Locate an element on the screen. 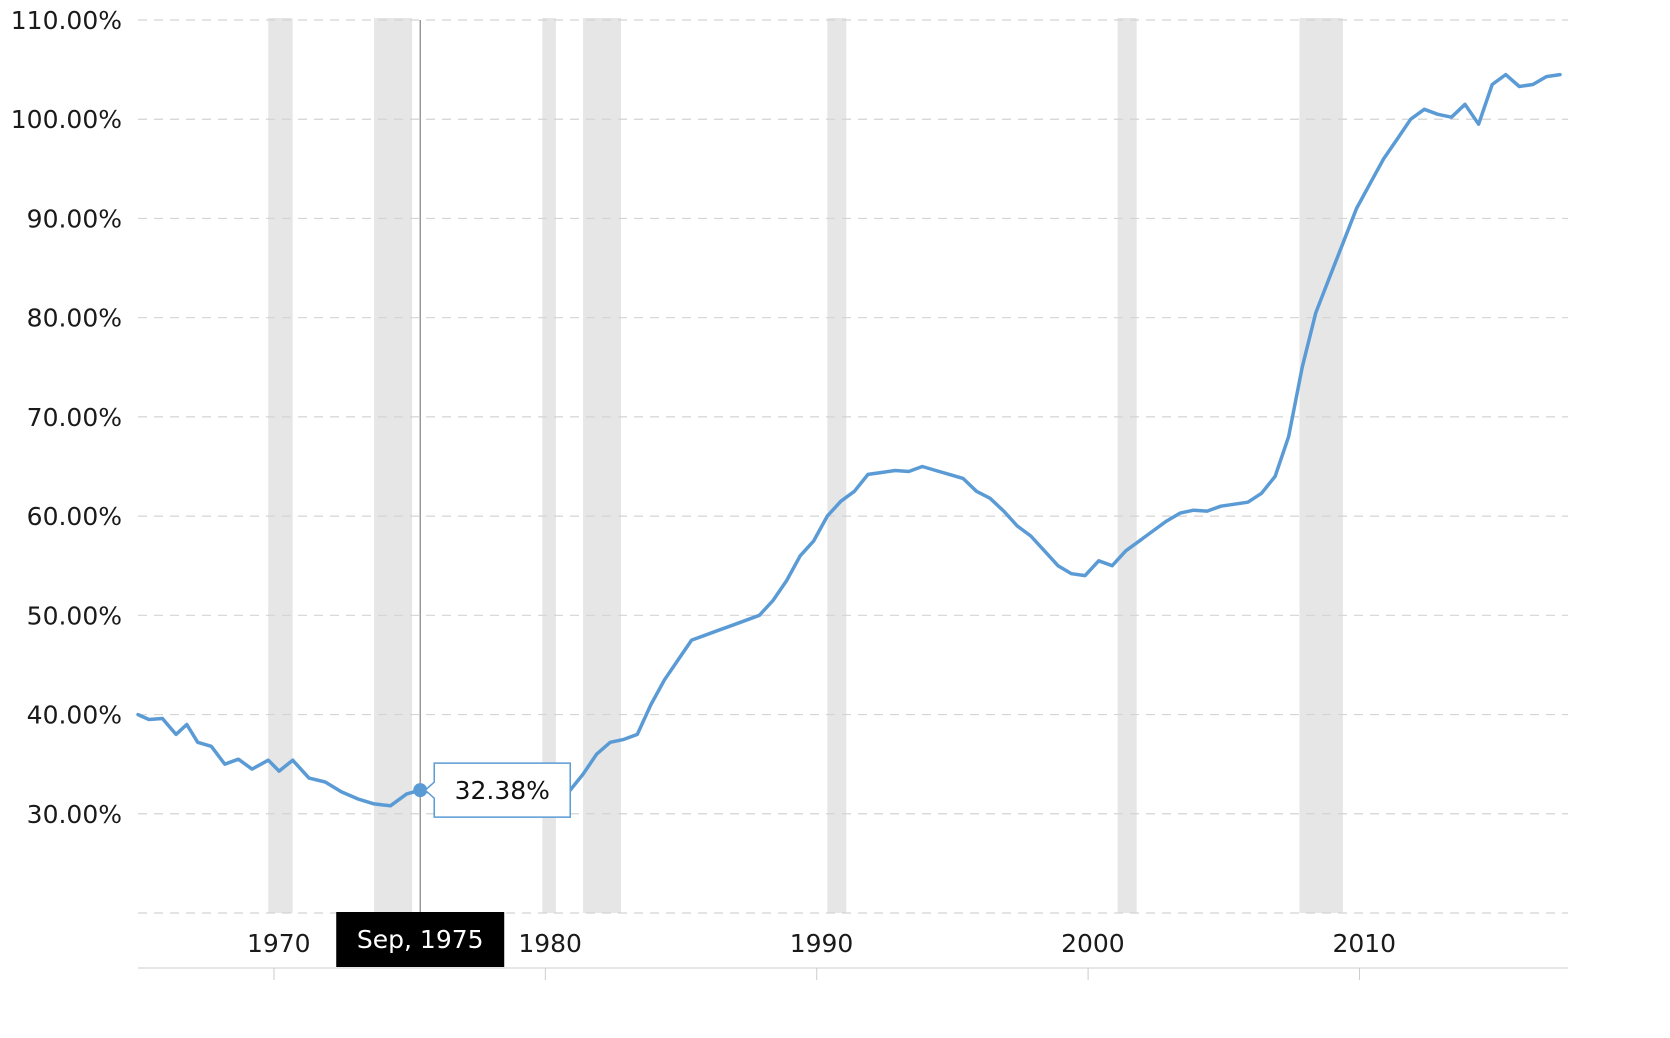 Image resolution: width=1670 pixels, height=1038 pixels. y-tick-label: 40.00% is located at coordinates (74, 715).